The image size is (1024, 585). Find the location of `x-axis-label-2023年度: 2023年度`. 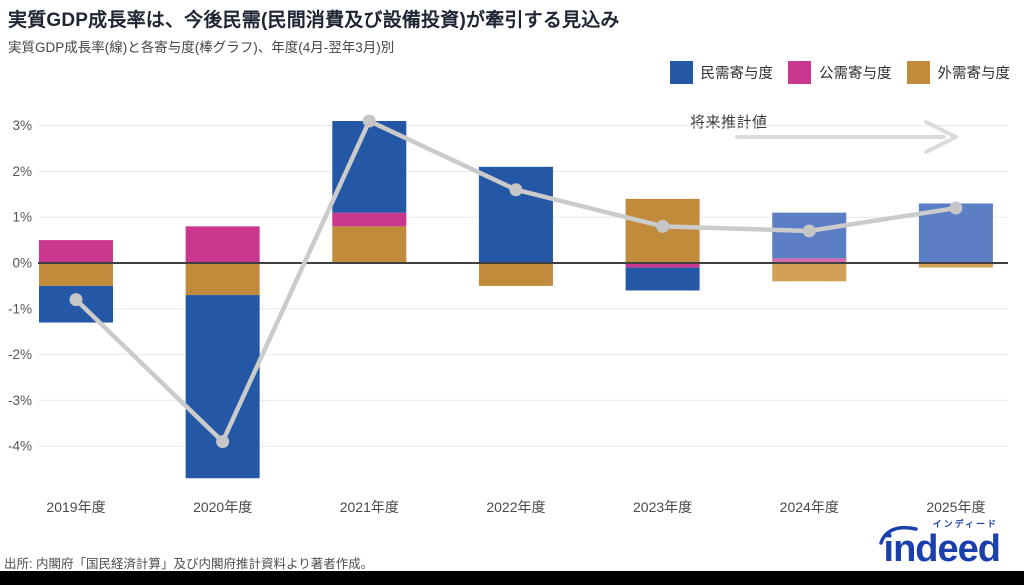

x-axis-label-2023年度: 2023年度 is located at coordinates (662, 507).